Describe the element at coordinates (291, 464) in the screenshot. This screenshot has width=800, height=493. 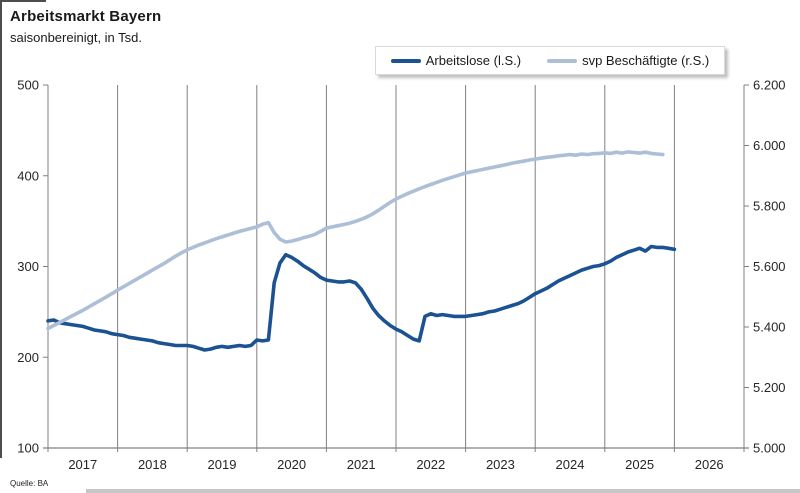
I see `x-axis-year-label: 2020` at that location.